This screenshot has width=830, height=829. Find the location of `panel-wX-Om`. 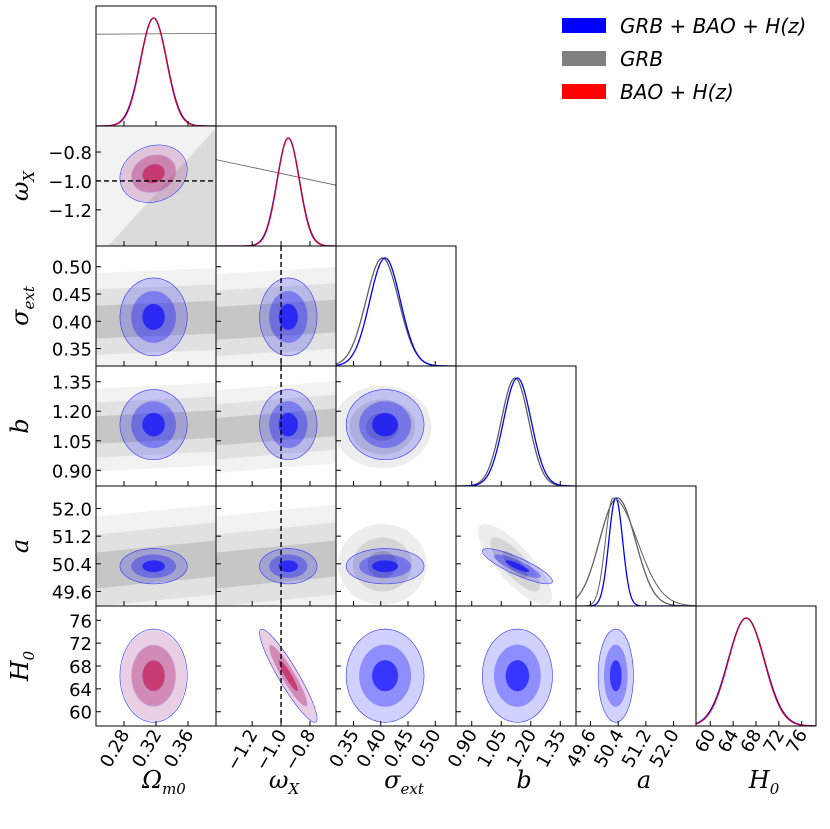

panel-wX-Om is located at coordinates (156, 186).